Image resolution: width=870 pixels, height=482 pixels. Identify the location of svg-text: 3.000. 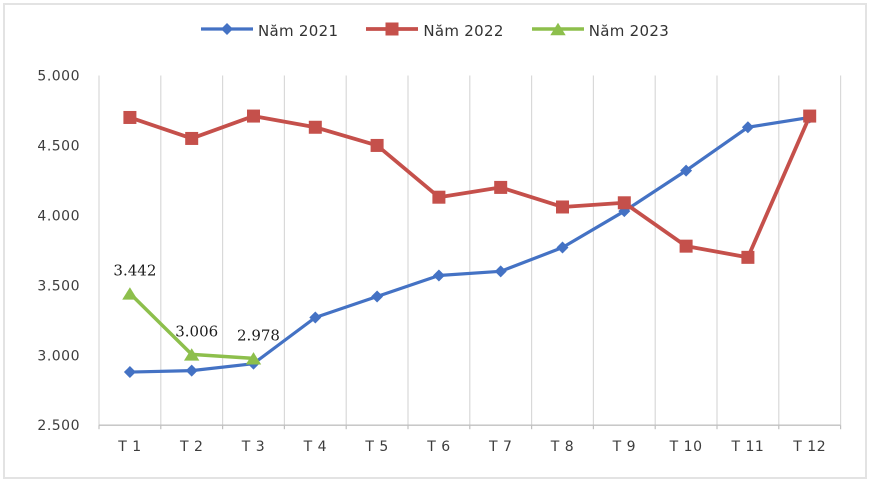
(58, 356).